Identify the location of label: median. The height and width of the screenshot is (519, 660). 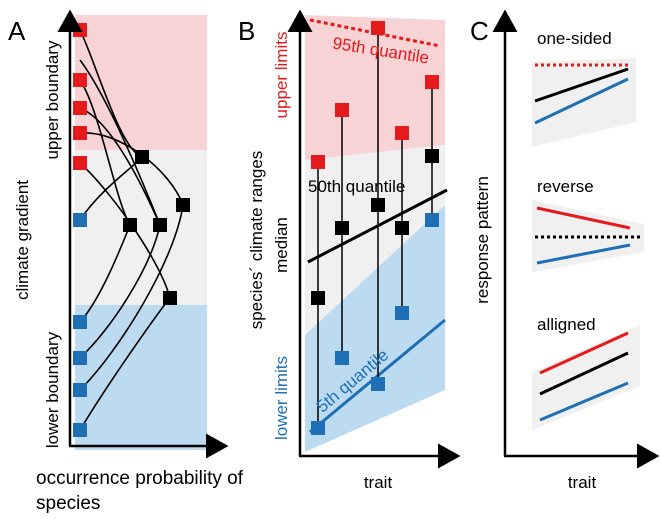
(281, 245).